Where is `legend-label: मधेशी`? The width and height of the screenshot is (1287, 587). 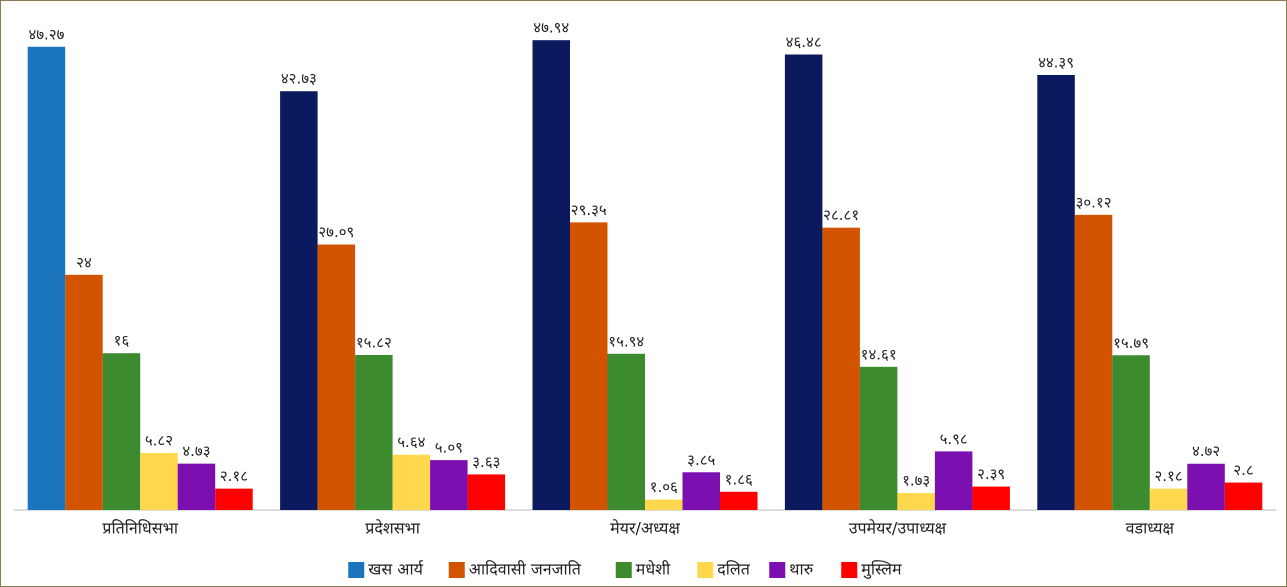 legend-label: मधेशी is located at coordinates (653, 569).